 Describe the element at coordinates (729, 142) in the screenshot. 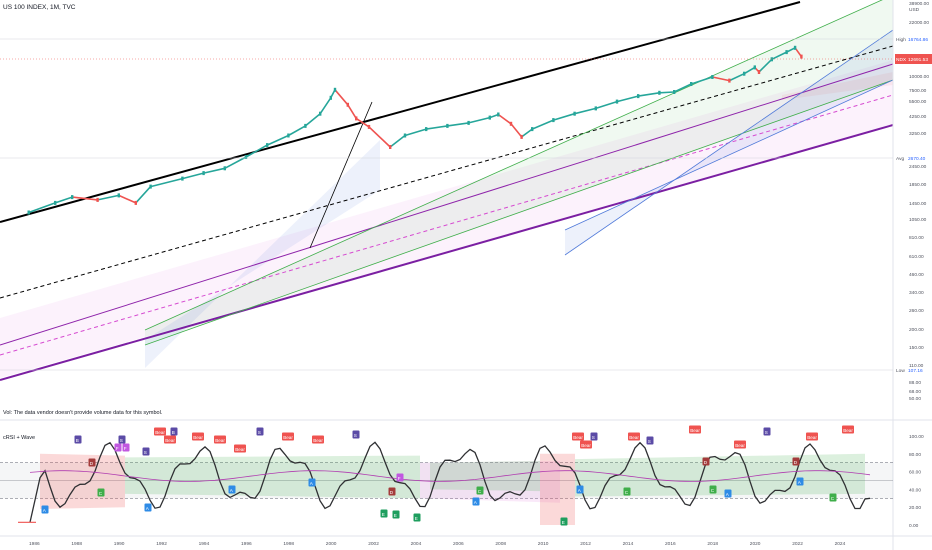

I see `blue-upper-line` at that location.